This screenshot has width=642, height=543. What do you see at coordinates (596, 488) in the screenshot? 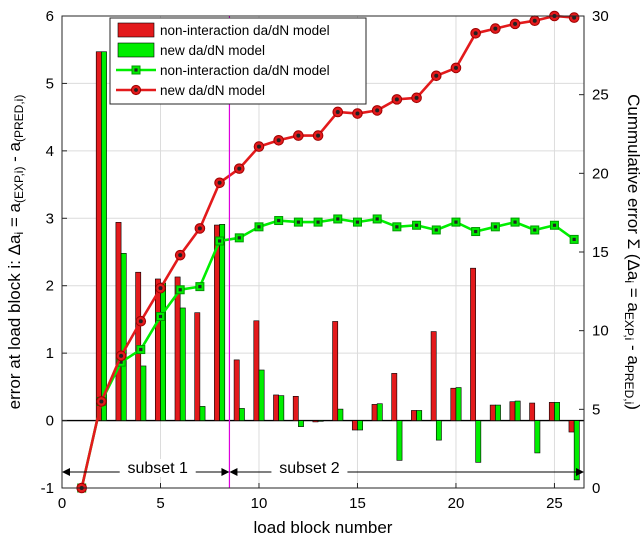
I see `y-right-tick-label: 0` at bounding box center [596, 488].